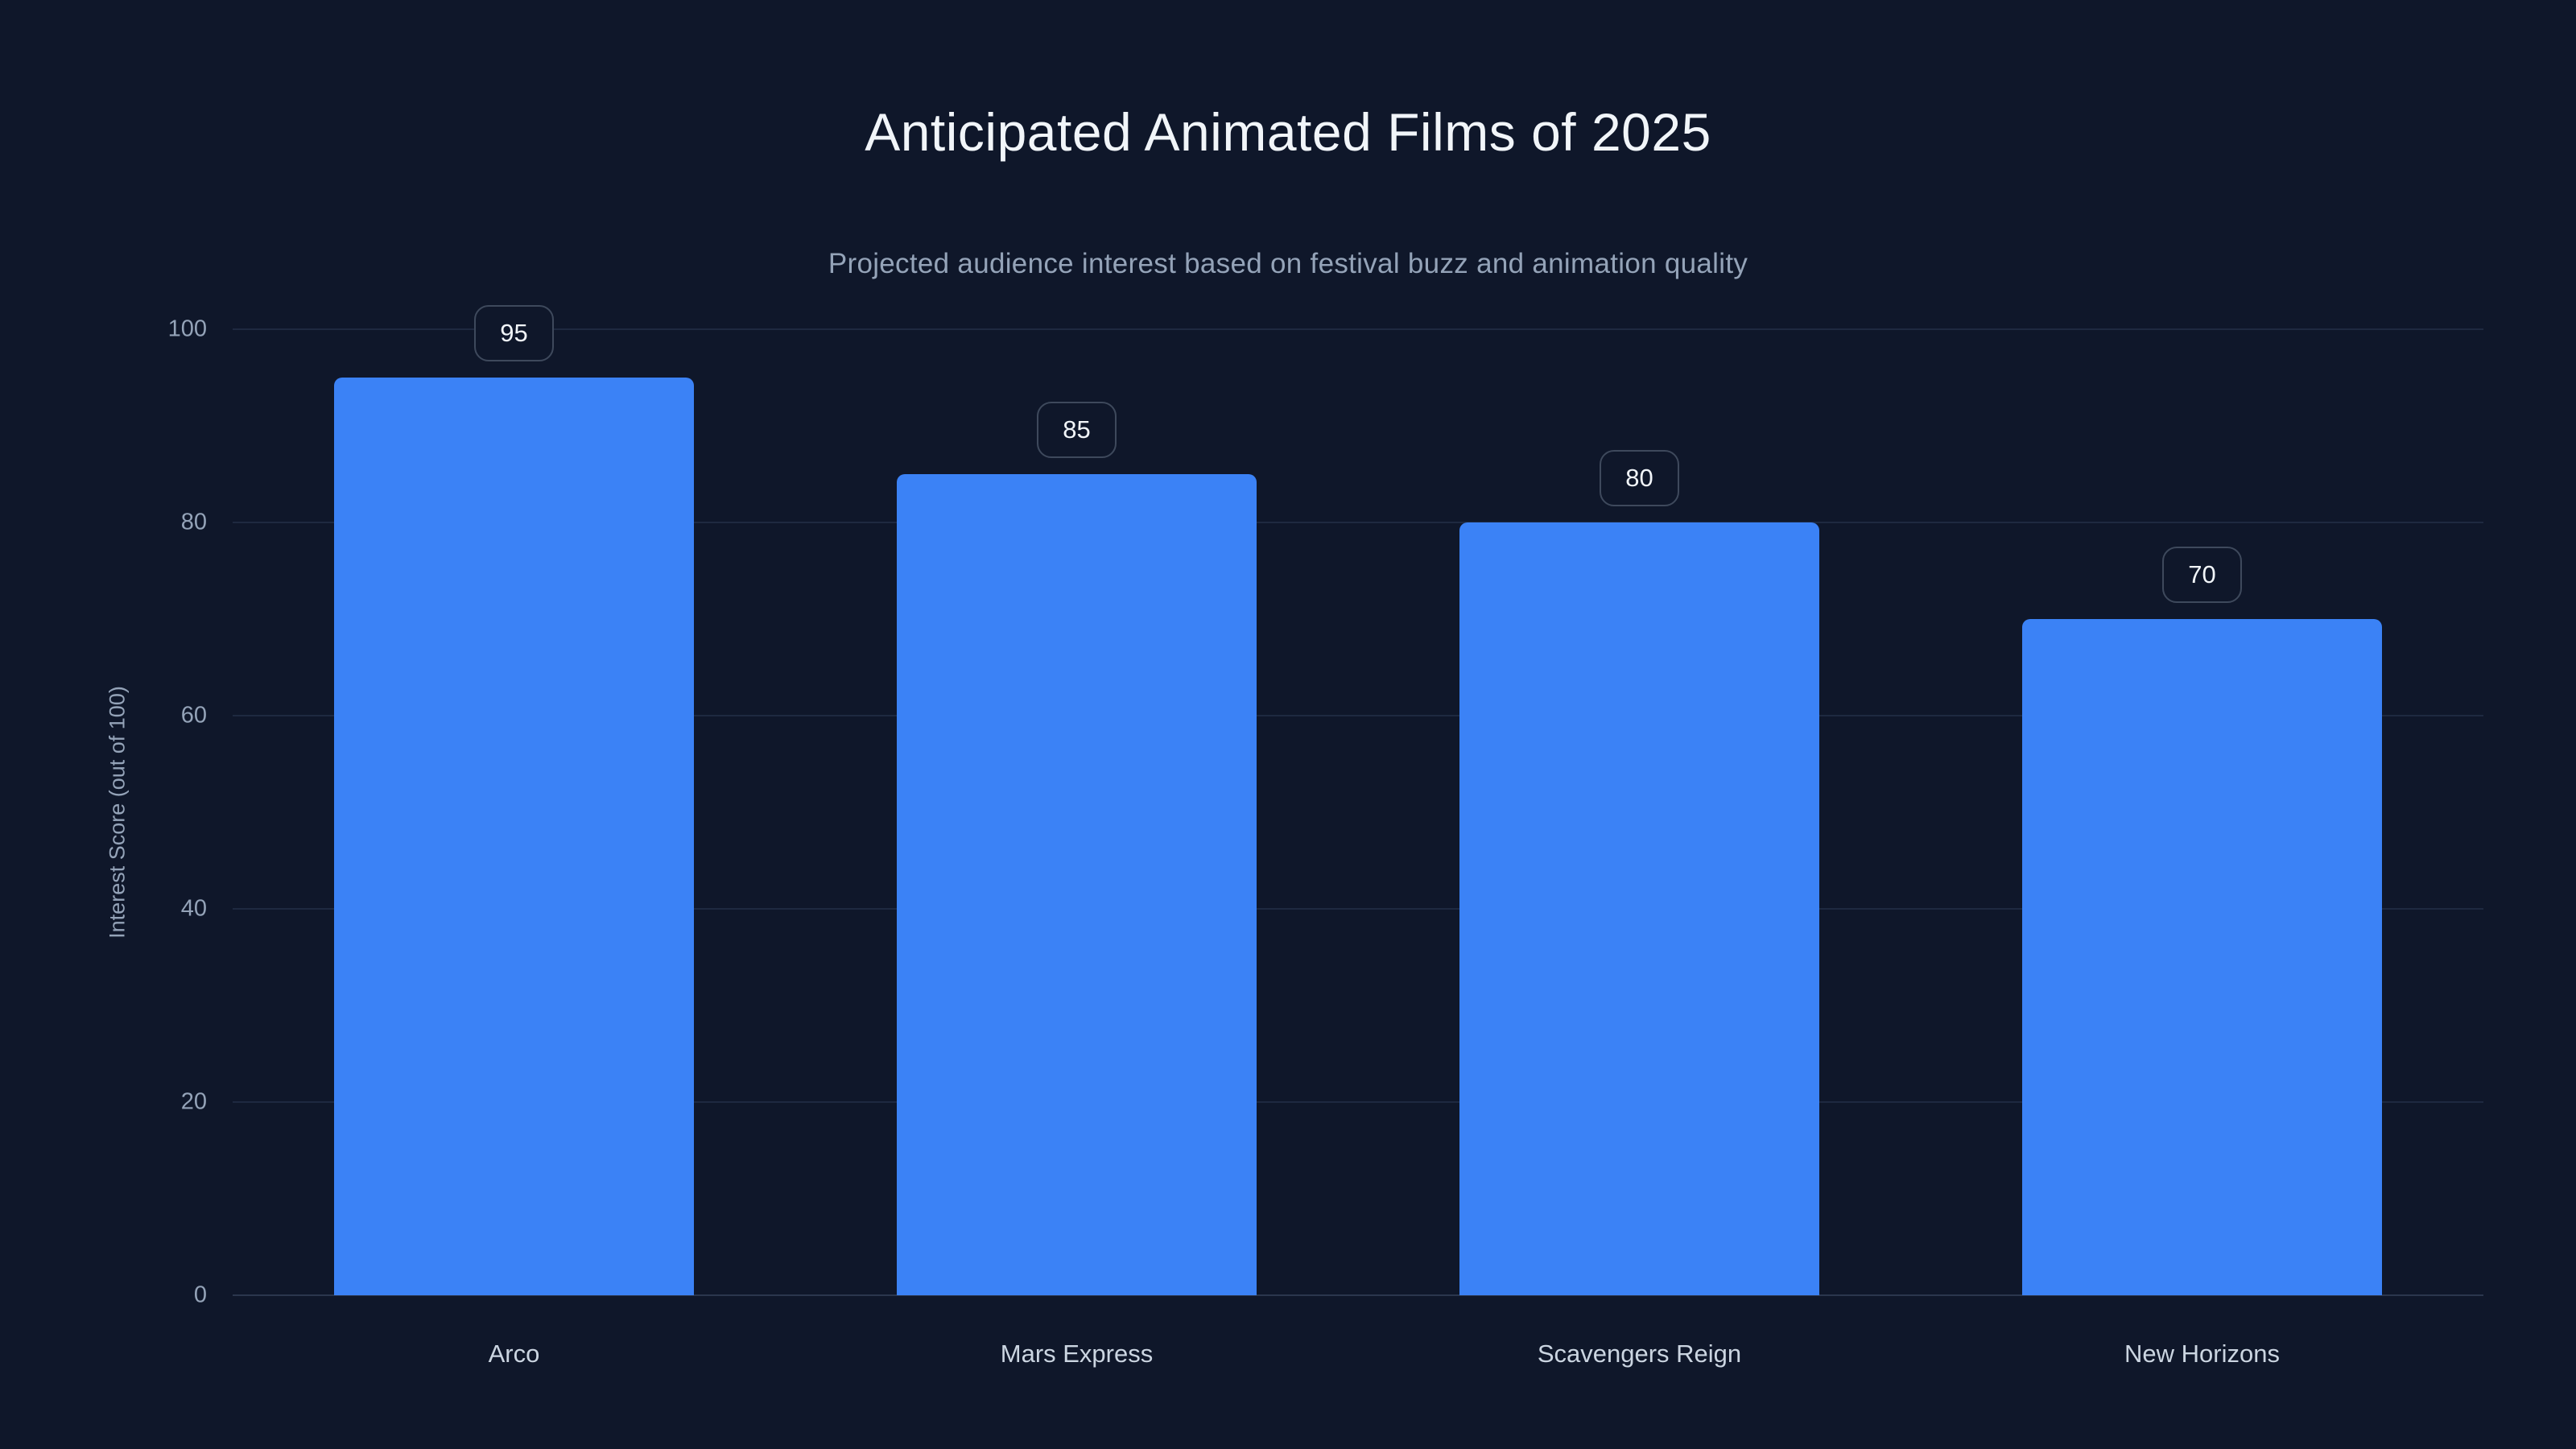  I want to click on bar-group: 80, so click(1639, 812).